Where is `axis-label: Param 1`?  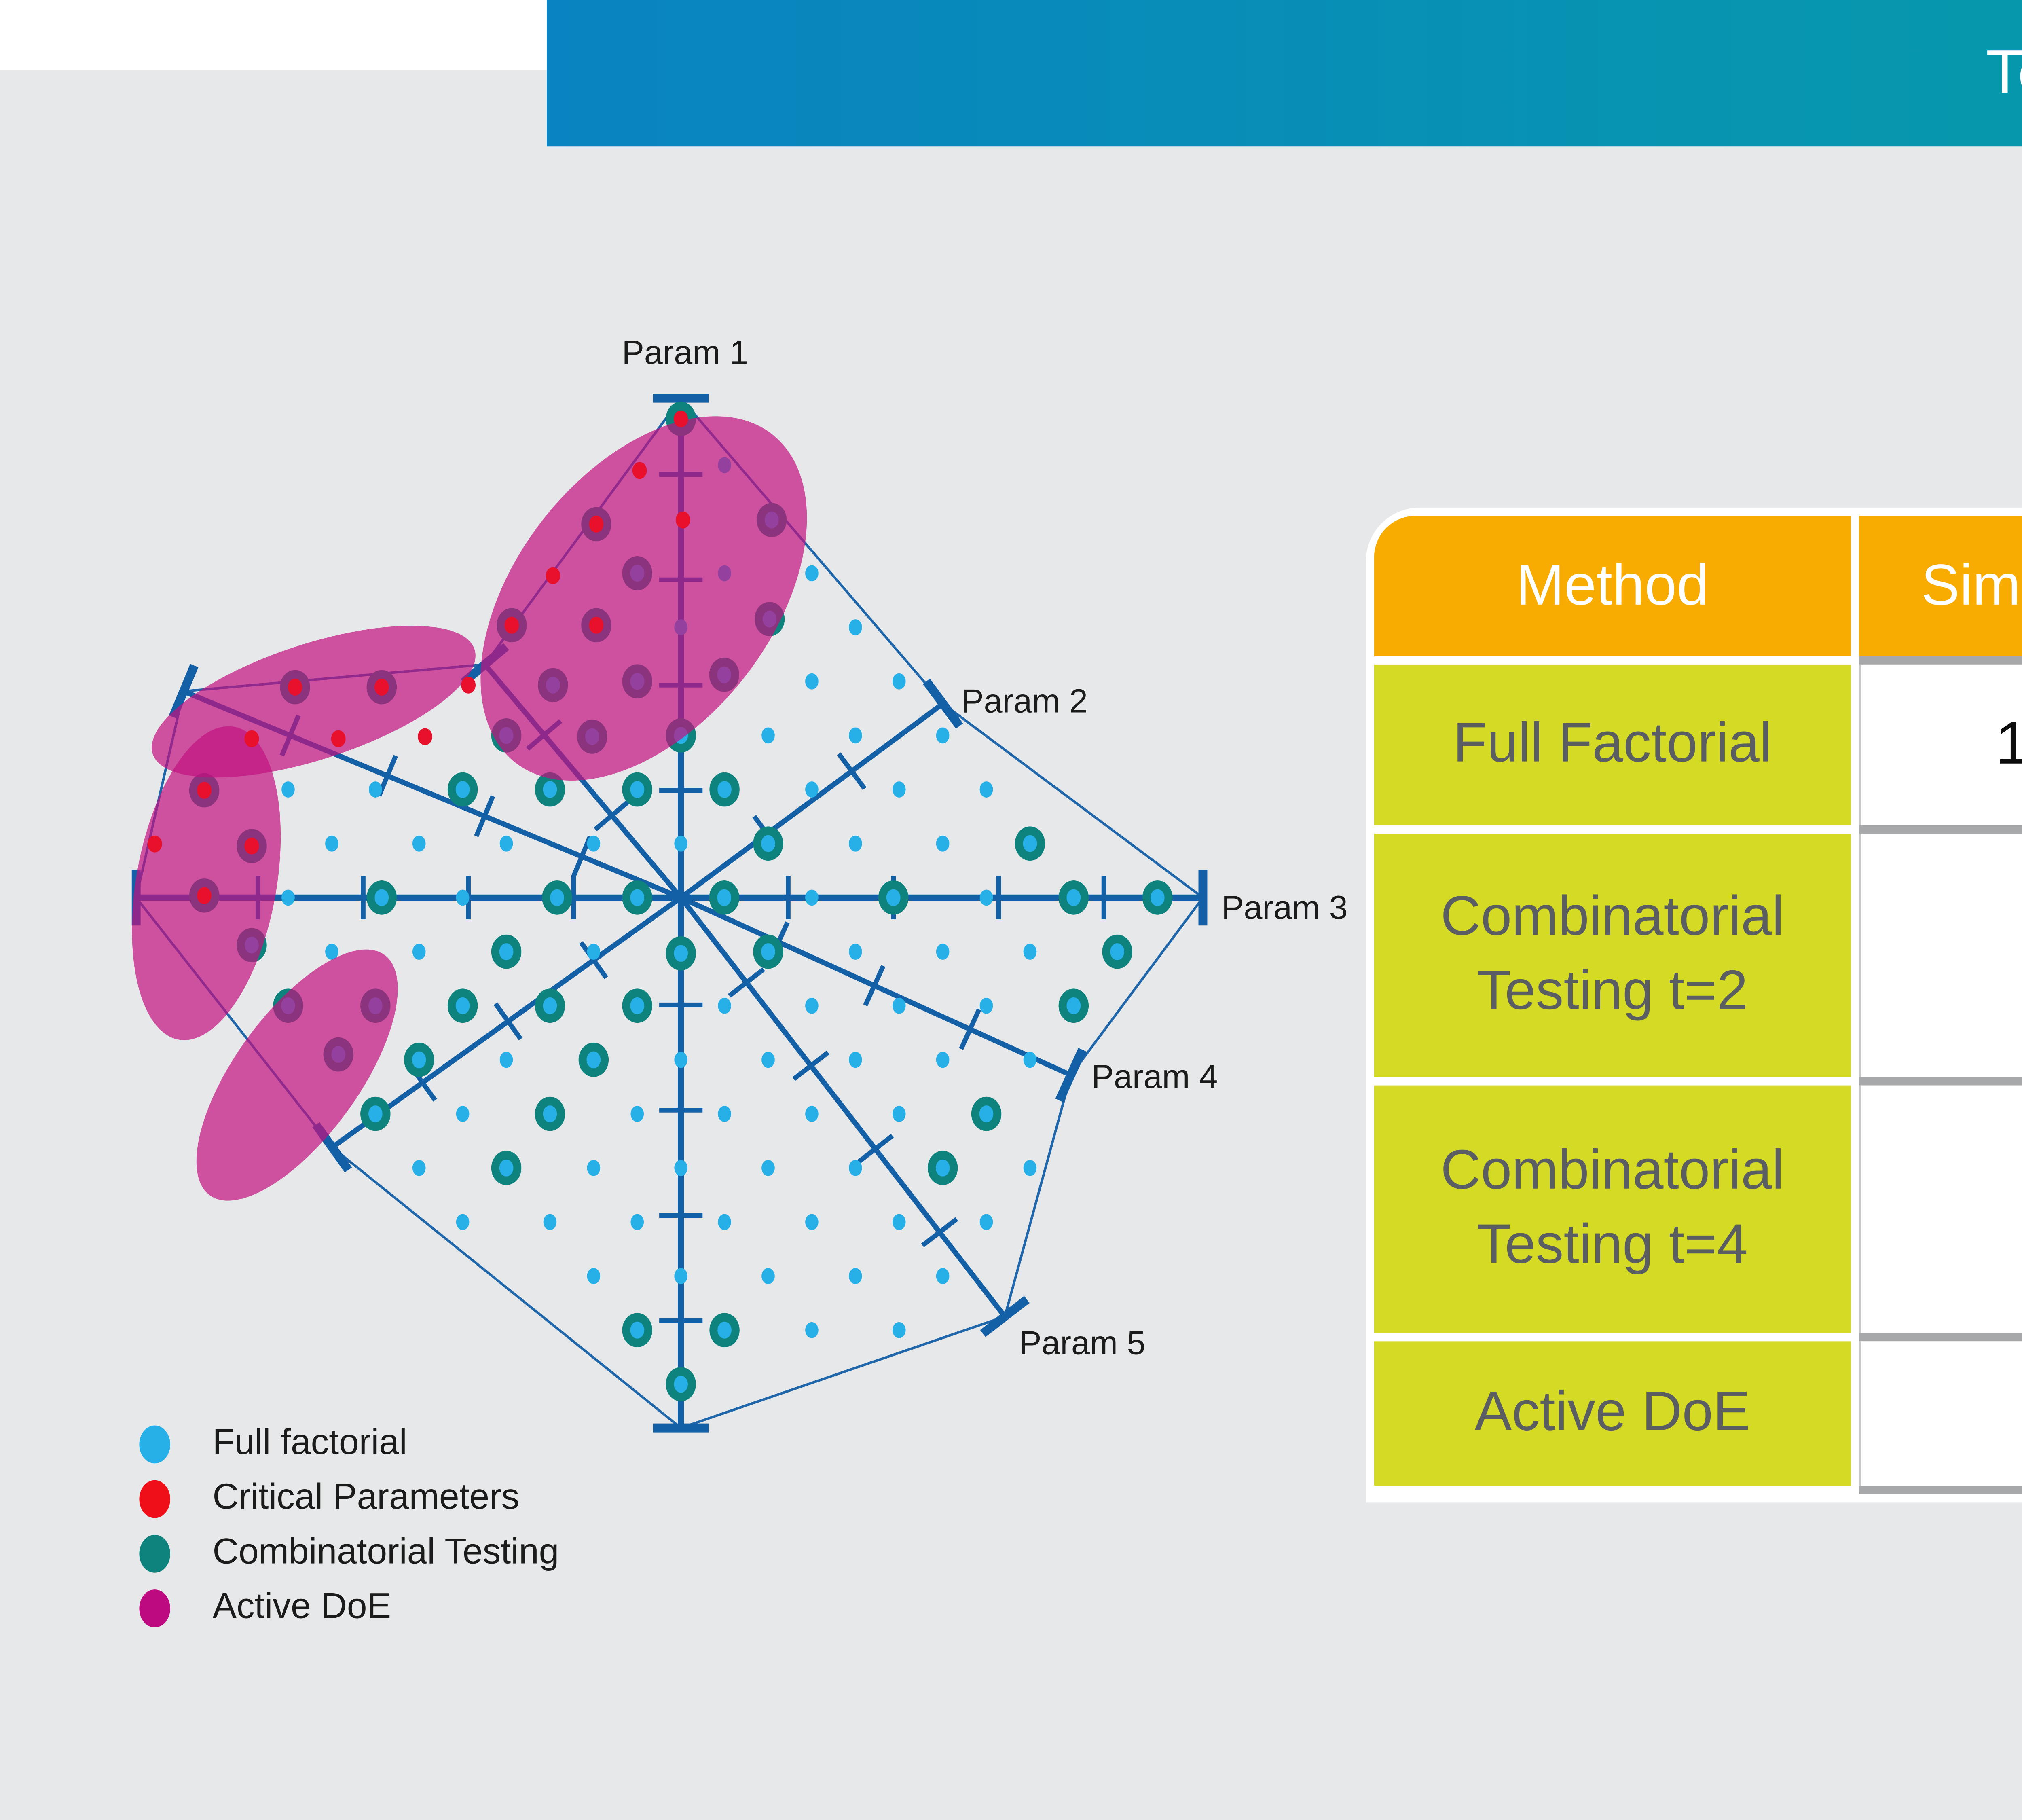 axis-label: Param 1 is located at coordinates (685, 352).